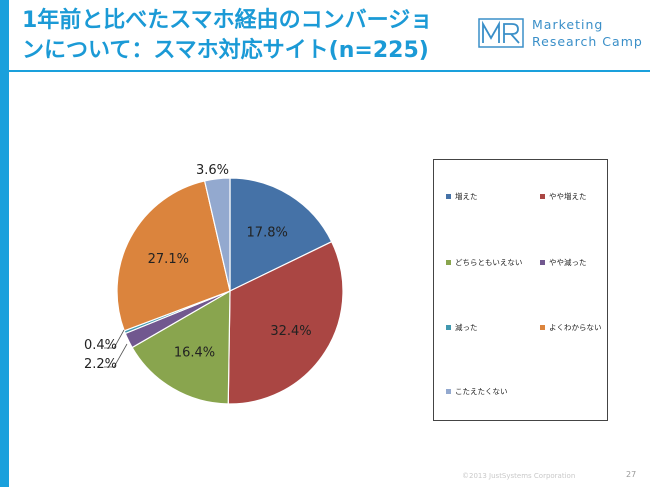 The image size is (650, 487). What do you see at coordinates (568, 24) in the screenshot?
I see `brand-name-line-1: Marketing` at bounding box center [568, 24].